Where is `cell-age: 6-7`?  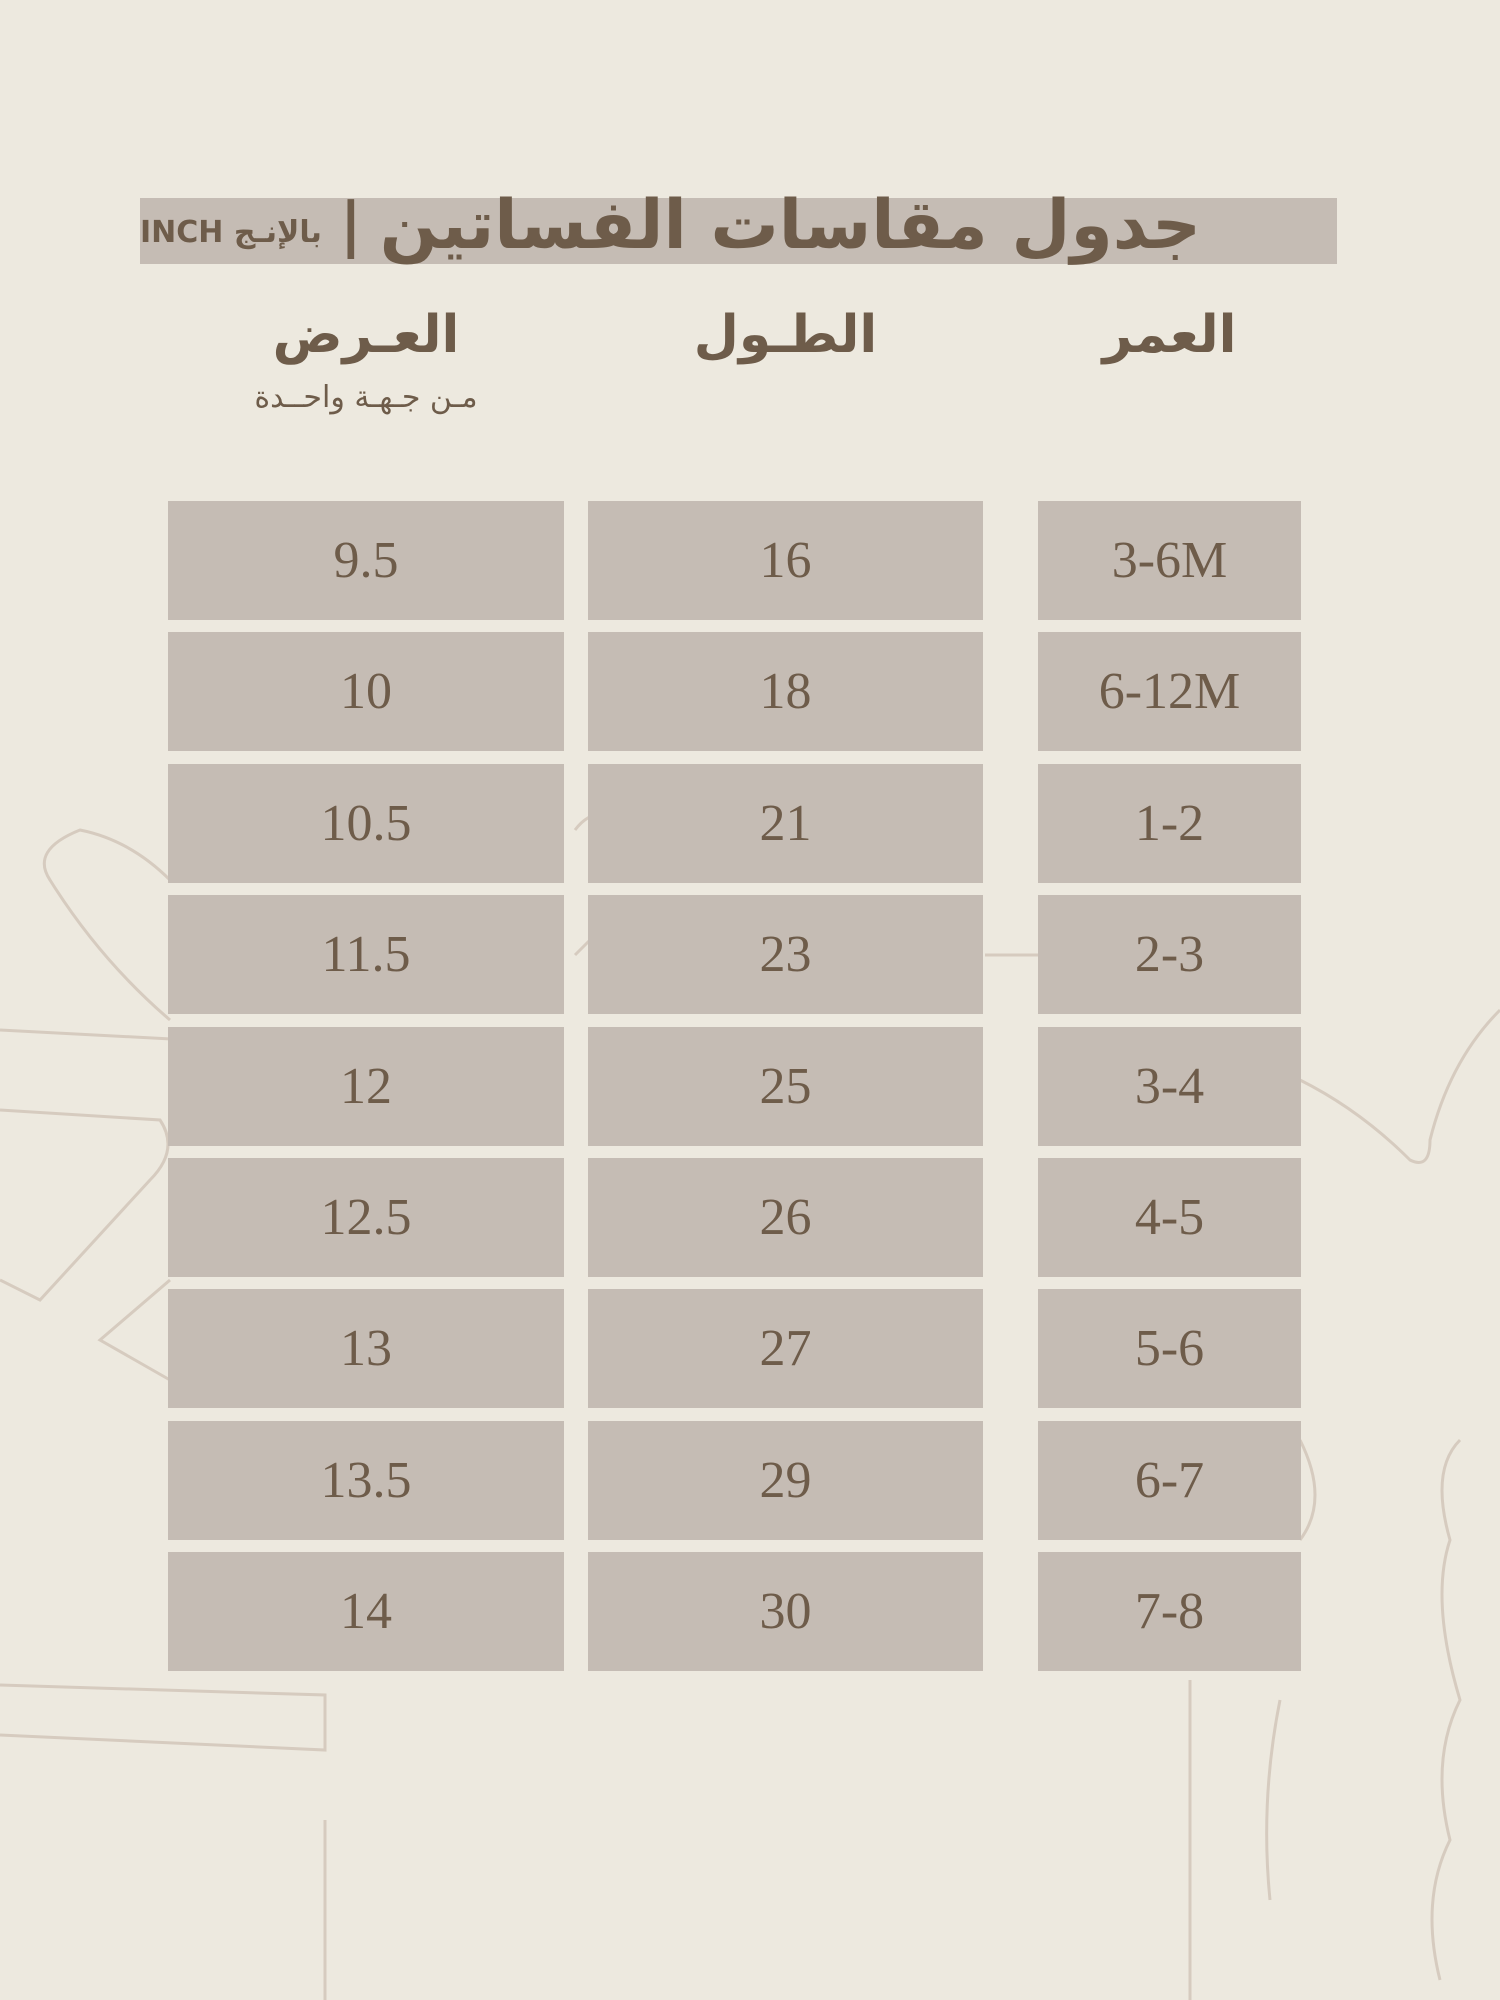 cell-age: 6-7 is located at coordinates (1169, 1480).